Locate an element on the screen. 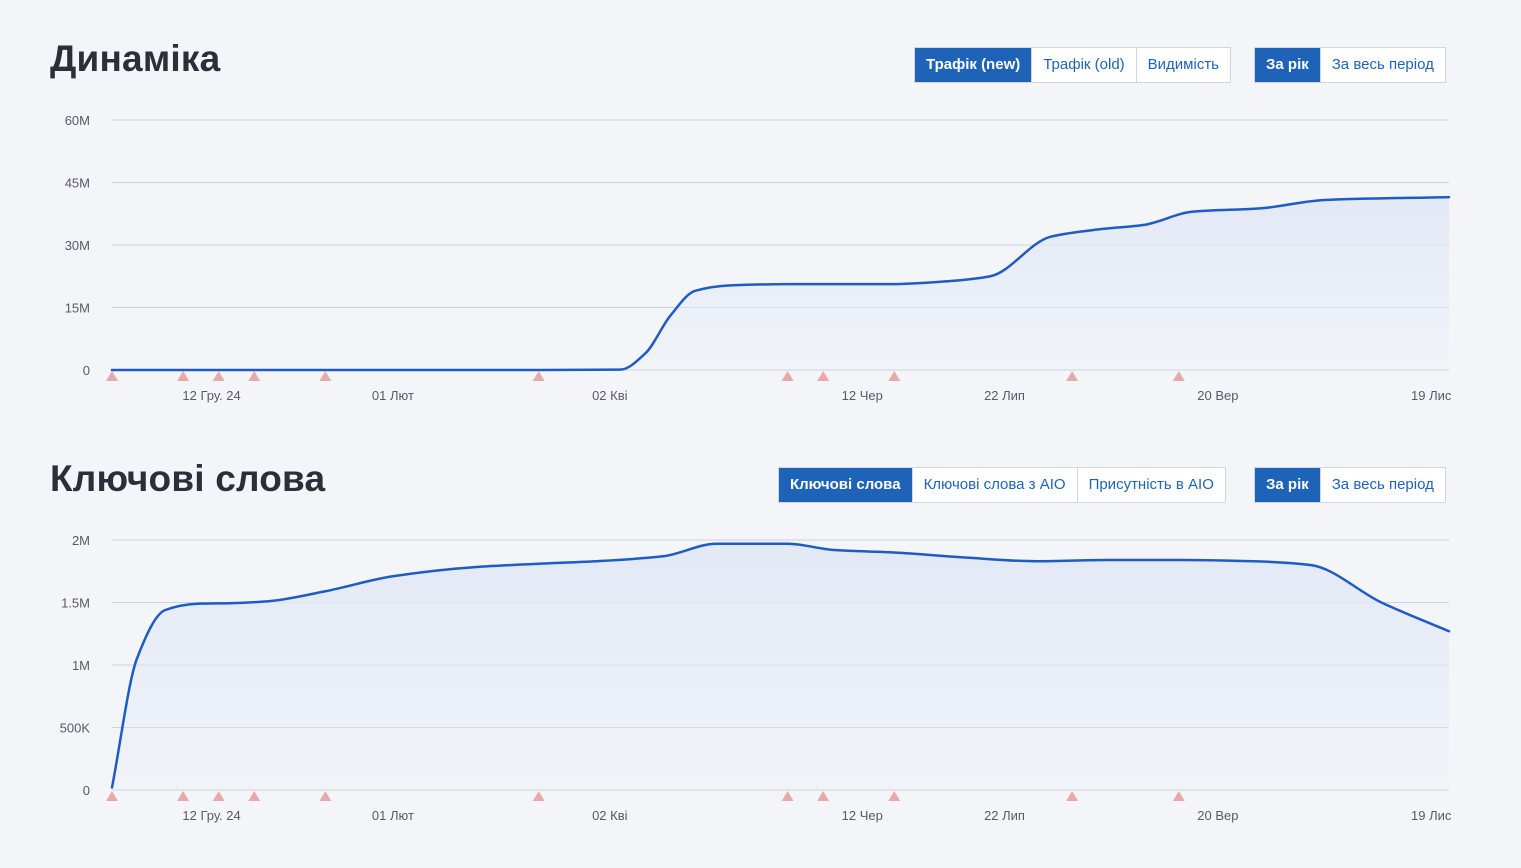 The width and height of the screenshot is (1521, 868). y-tick-label: 1.5M is located at coordinates (75, 603).